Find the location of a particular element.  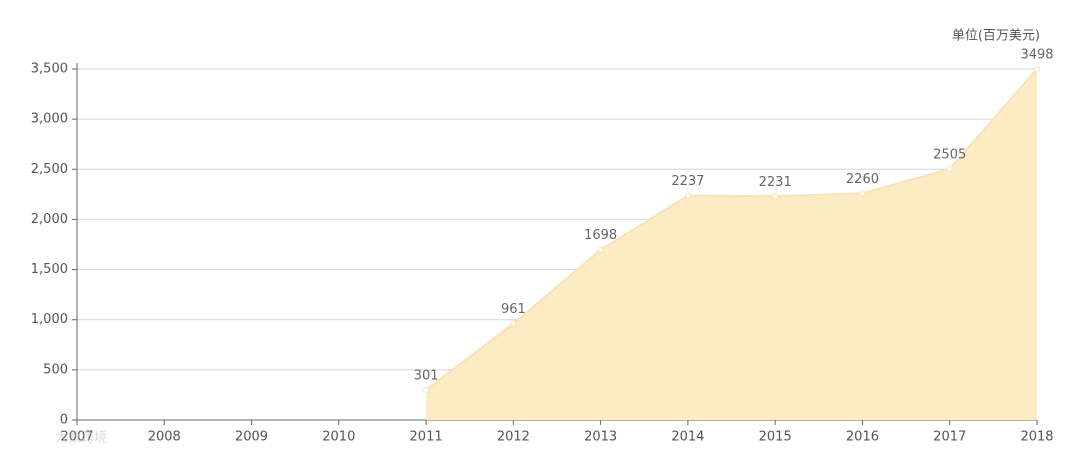

x-tick-label: 2012 is located at coordinates (513, 437).